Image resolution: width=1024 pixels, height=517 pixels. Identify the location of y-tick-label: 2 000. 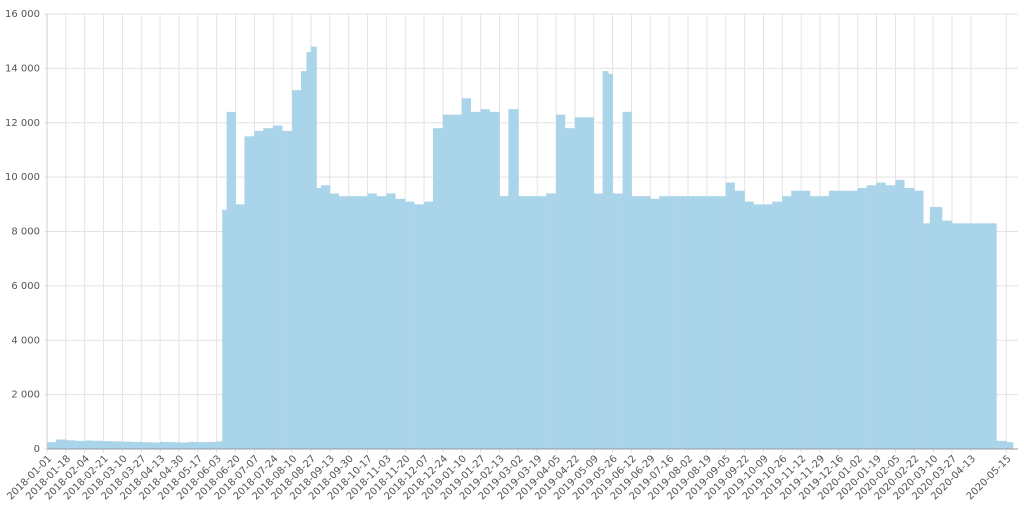
(25, 395).